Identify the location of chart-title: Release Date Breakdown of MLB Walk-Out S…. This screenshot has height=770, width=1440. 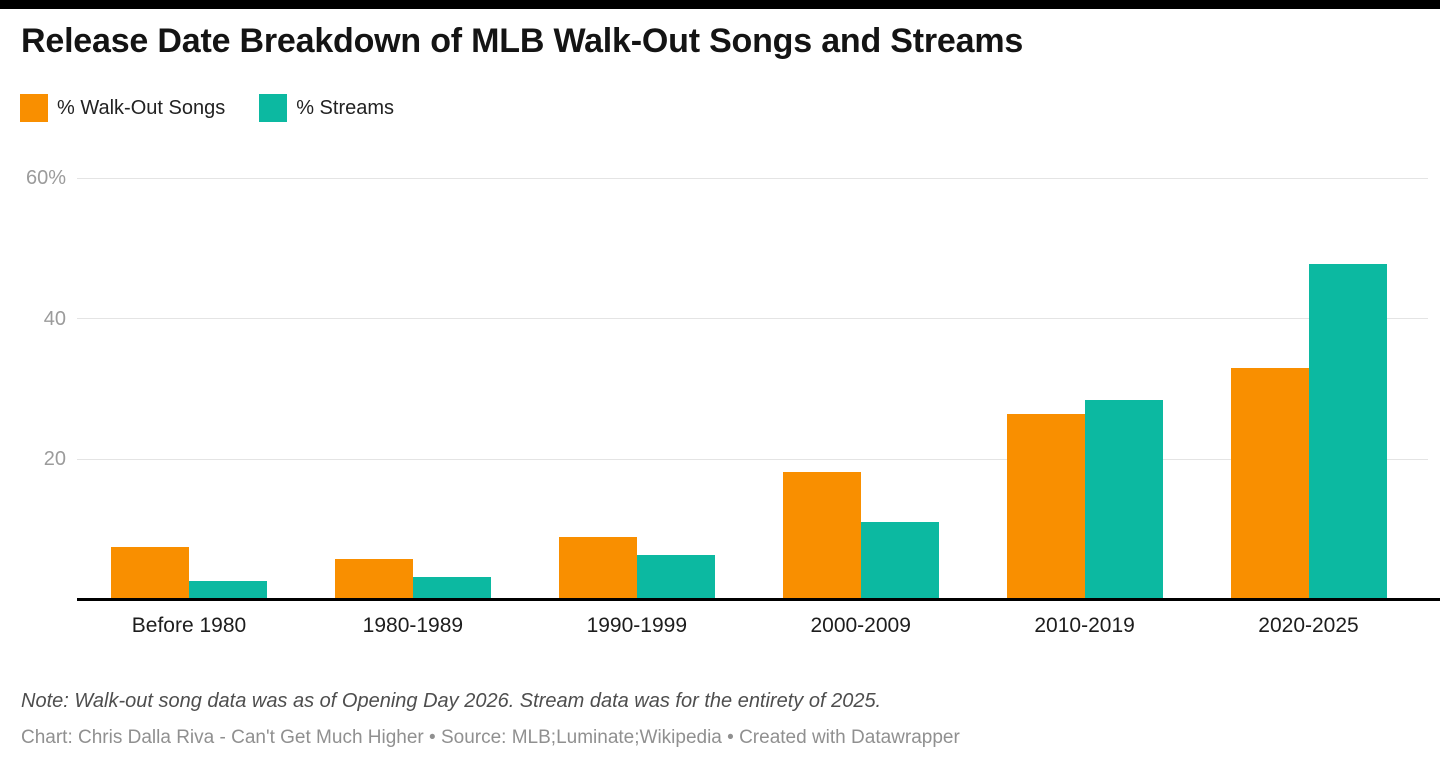
(522, 41).